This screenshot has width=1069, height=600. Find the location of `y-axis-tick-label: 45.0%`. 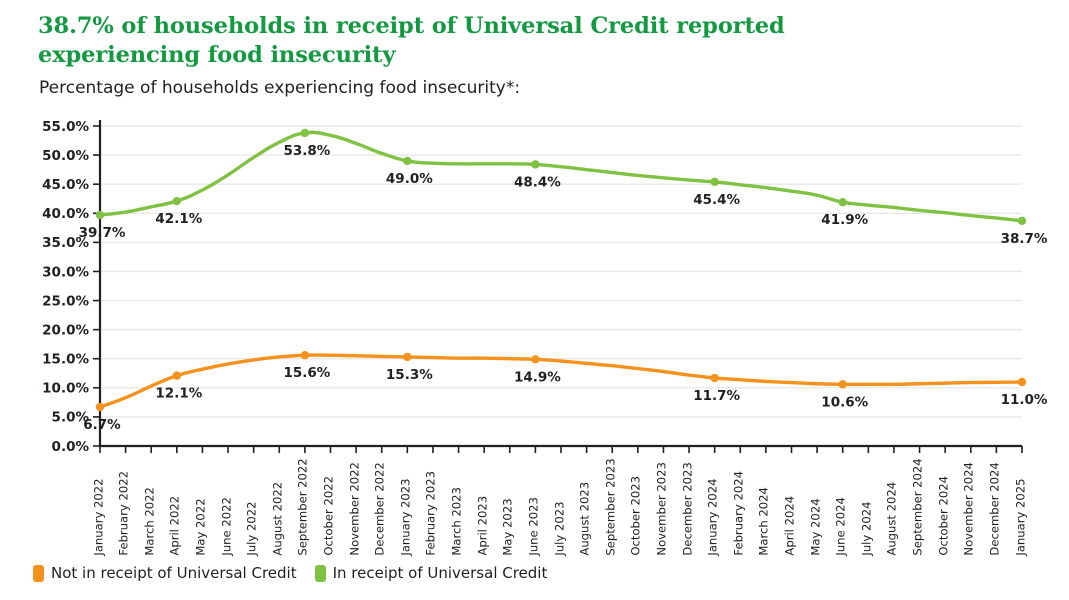

y-axis-tick-label: 45.0% is located at coordinates (65, 185).